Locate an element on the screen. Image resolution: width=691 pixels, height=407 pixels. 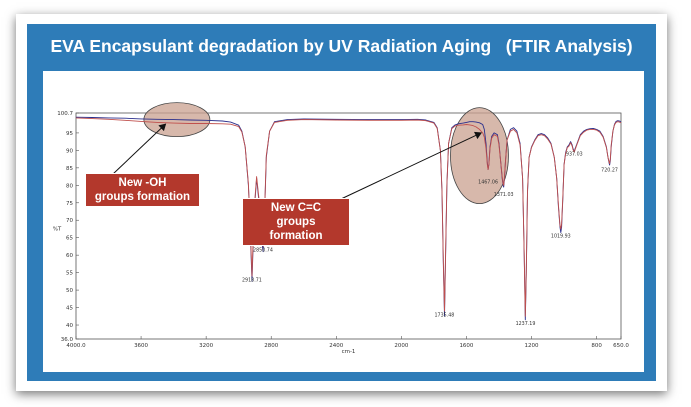
y-tick-label: 50 is located at coordinates (69, 291).